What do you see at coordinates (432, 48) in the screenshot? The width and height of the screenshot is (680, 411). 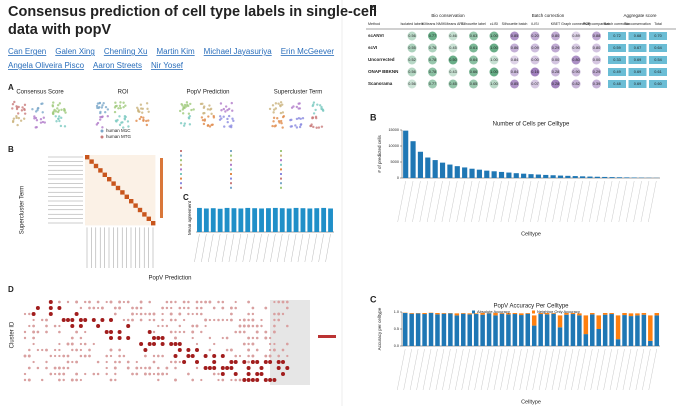 I see `table-cell: 0.76` at bounding box center [432, 48].